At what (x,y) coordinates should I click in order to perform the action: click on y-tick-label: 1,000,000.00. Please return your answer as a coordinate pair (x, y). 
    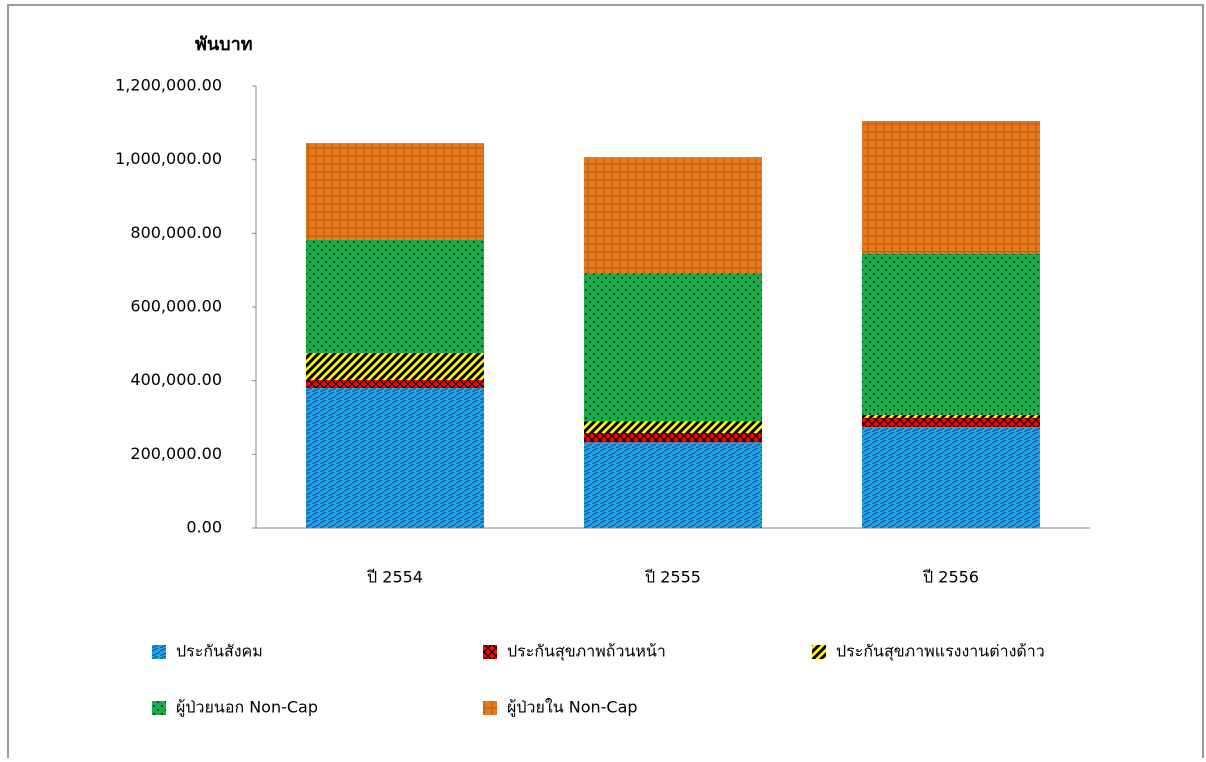
    Looking at the image, I should click on (168, 158).